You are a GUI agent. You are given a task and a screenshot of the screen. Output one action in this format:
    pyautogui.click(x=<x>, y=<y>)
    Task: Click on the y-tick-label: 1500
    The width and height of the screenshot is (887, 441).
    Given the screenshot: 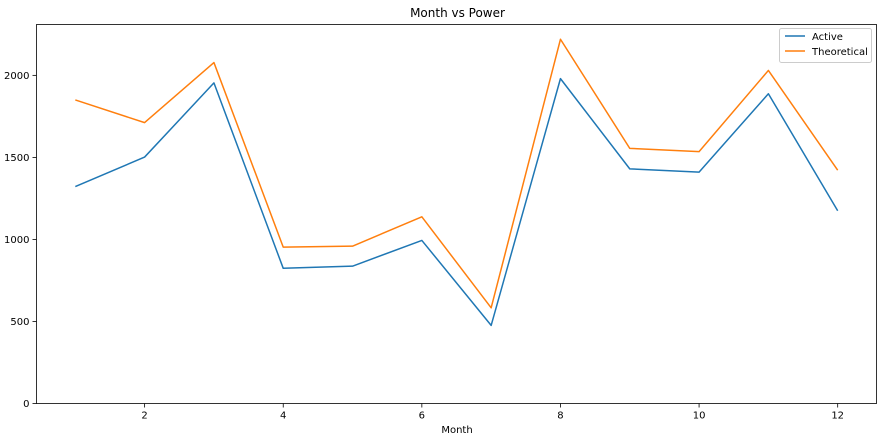 What is the action you would take?
    pyautogui.click(x=16, y=158)
    